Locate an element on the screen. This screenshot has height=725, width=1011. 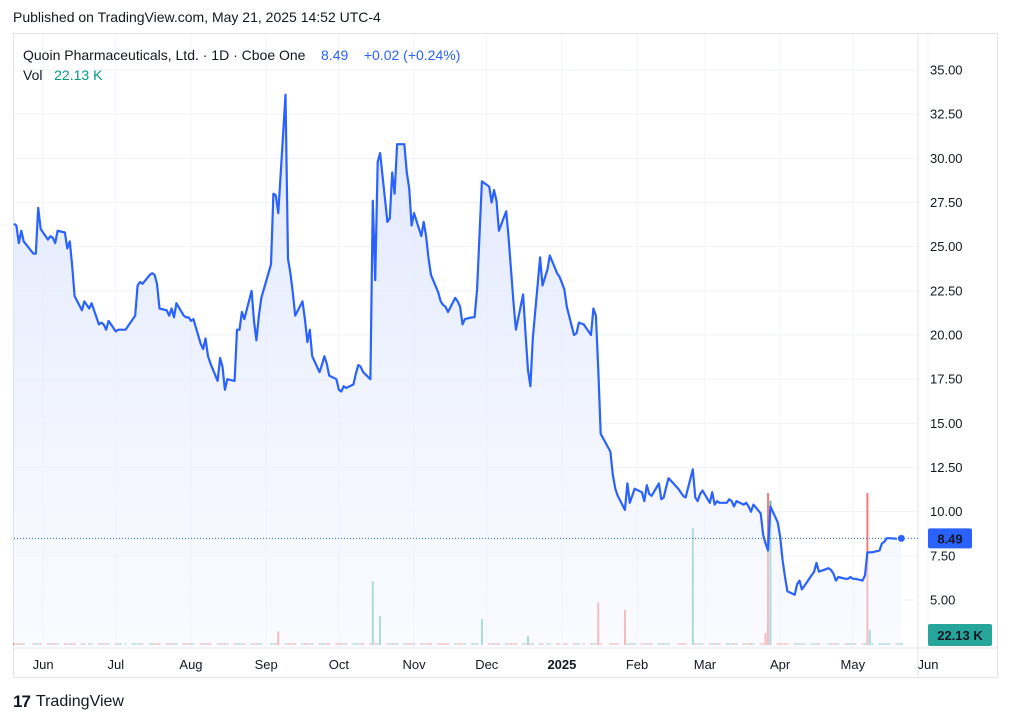
last-price-badge-text: 8.49 is located at coordinates (949, 538).